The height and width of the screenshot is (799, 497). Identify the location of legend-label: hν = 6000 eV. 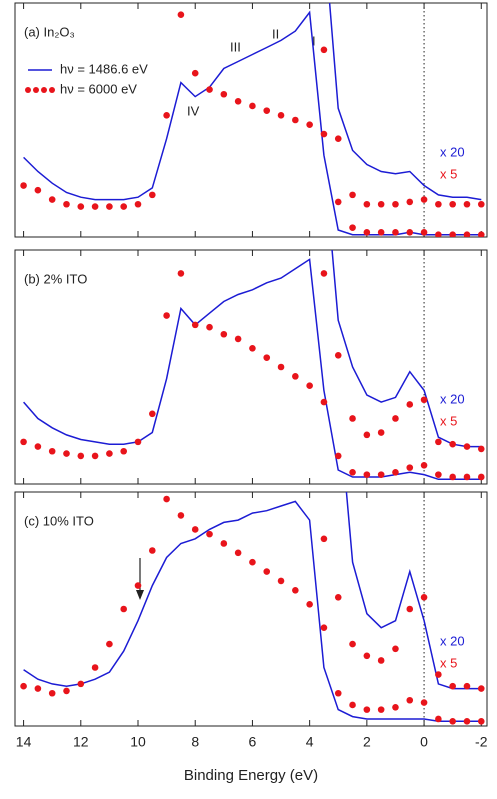
(98, 88).